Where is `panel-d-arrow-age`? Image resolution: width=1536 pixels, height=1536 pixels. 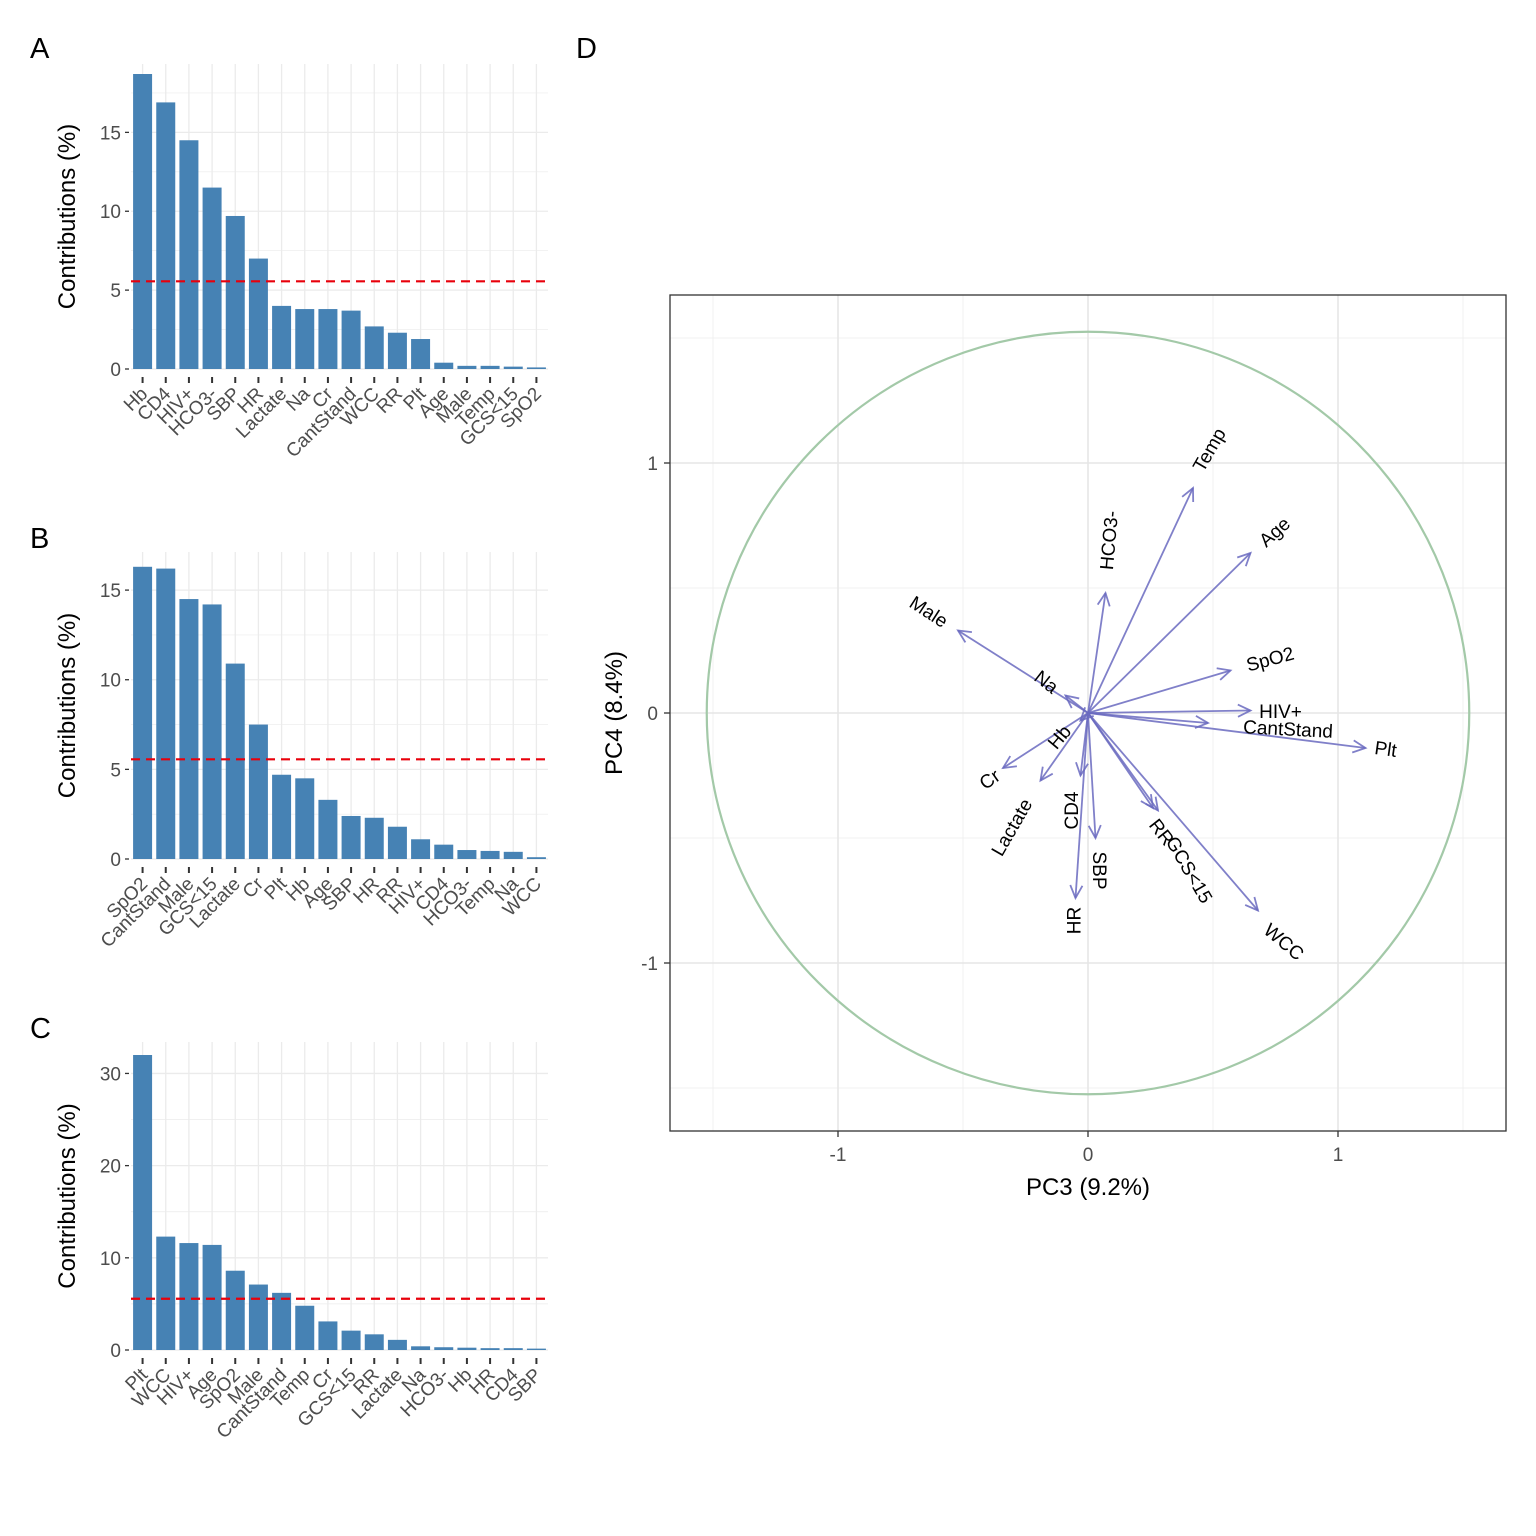 panel-d-arrow-age is located at coordinates (1169, 633).